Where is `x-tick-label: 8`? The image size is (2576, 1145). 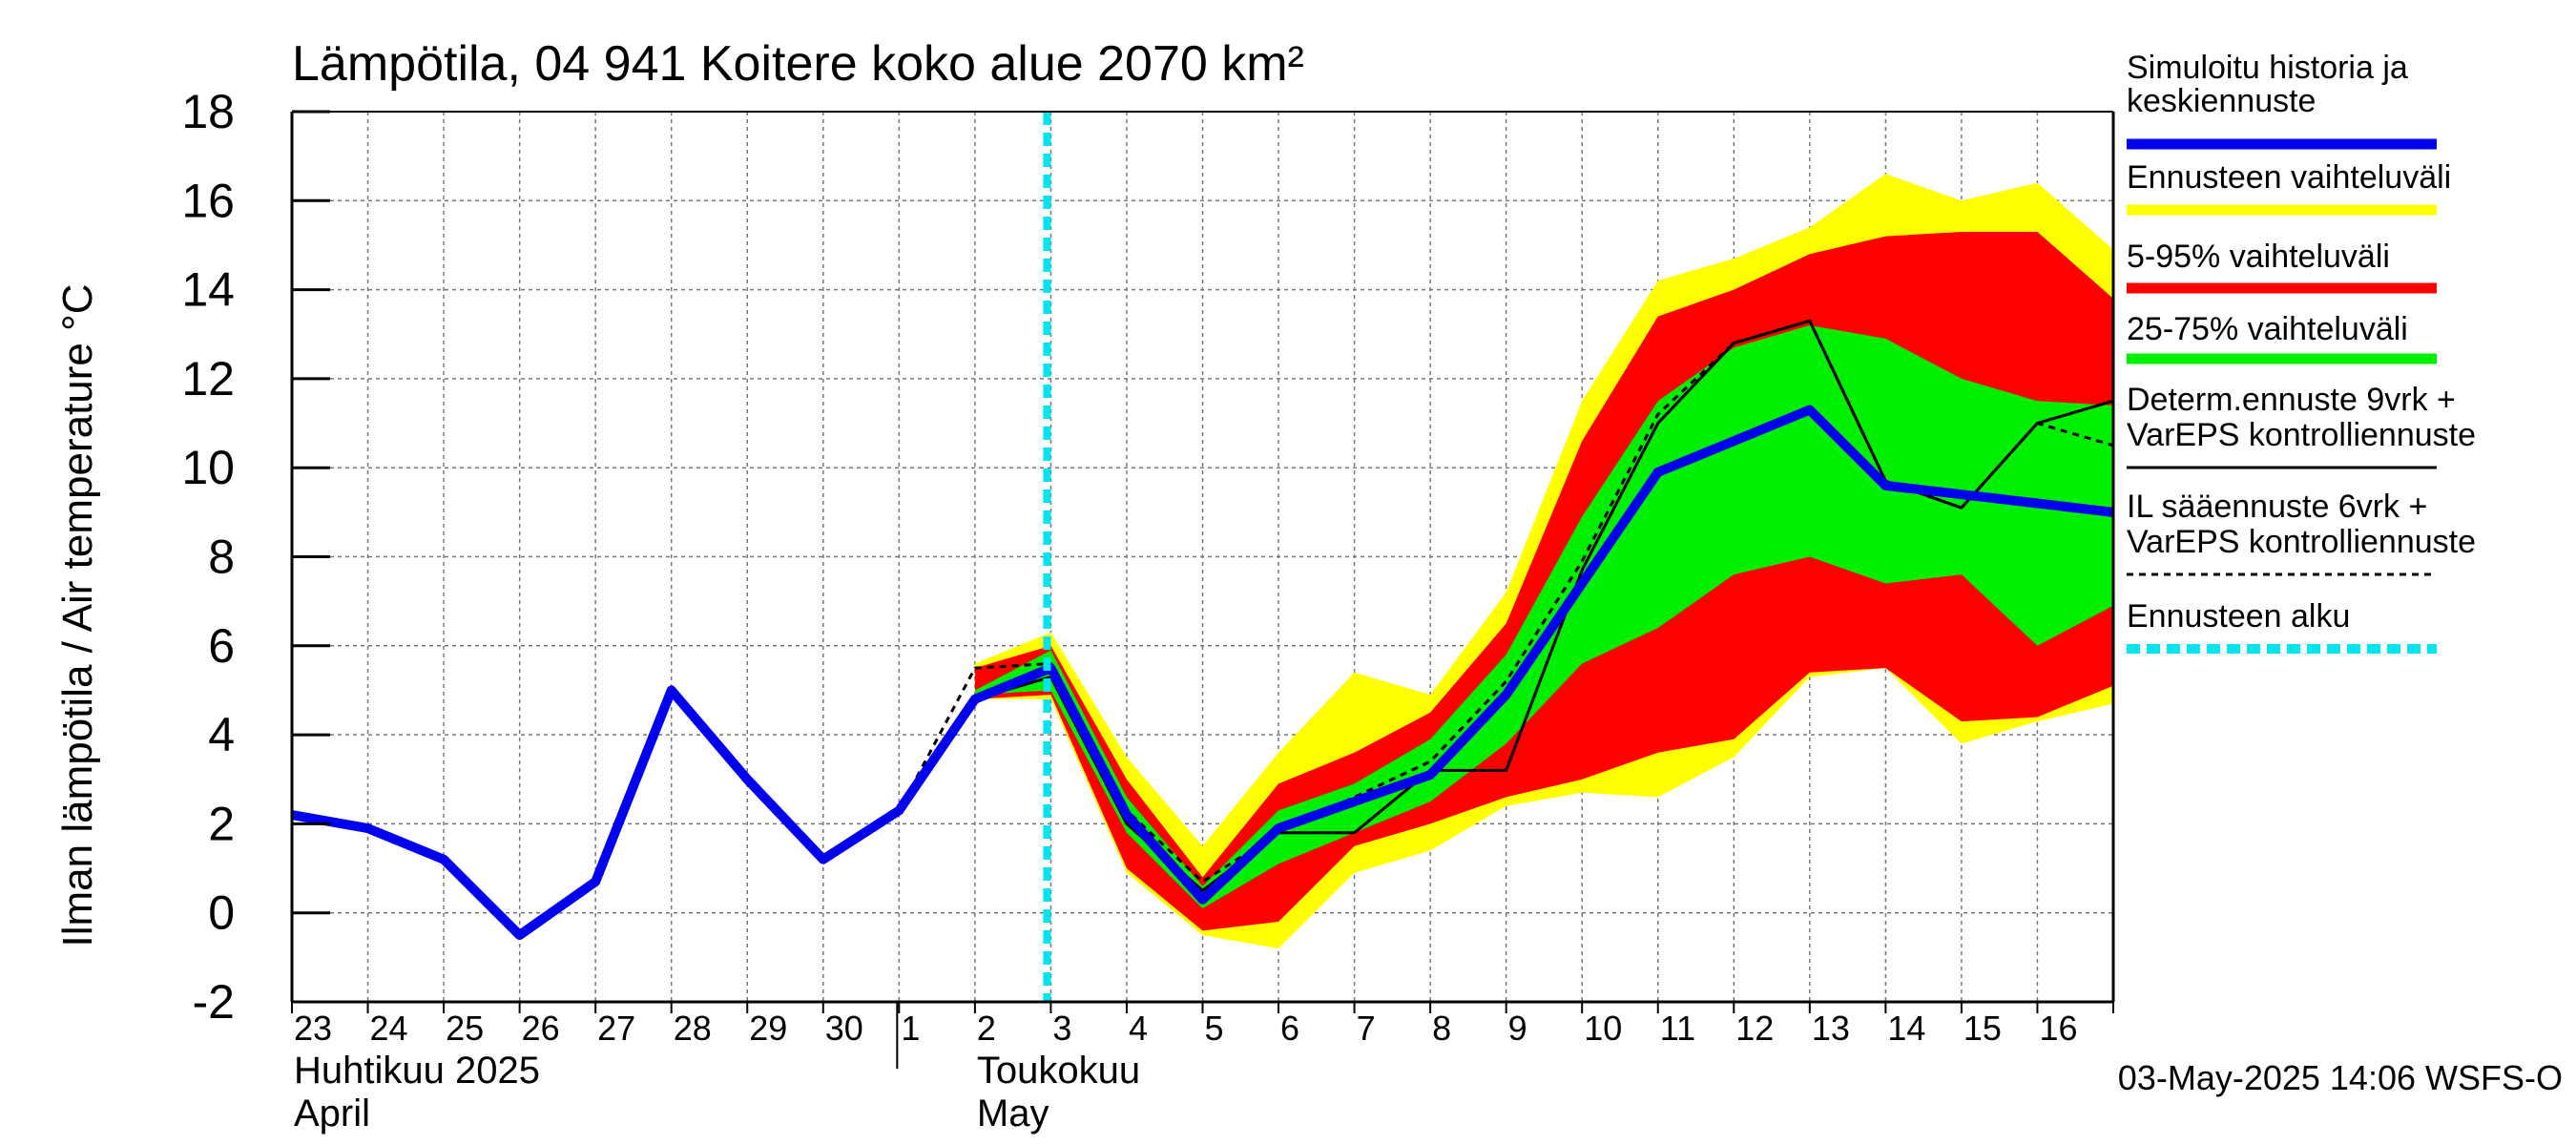 x-tick-label: 8 is located at coordinates (1441, 1029).